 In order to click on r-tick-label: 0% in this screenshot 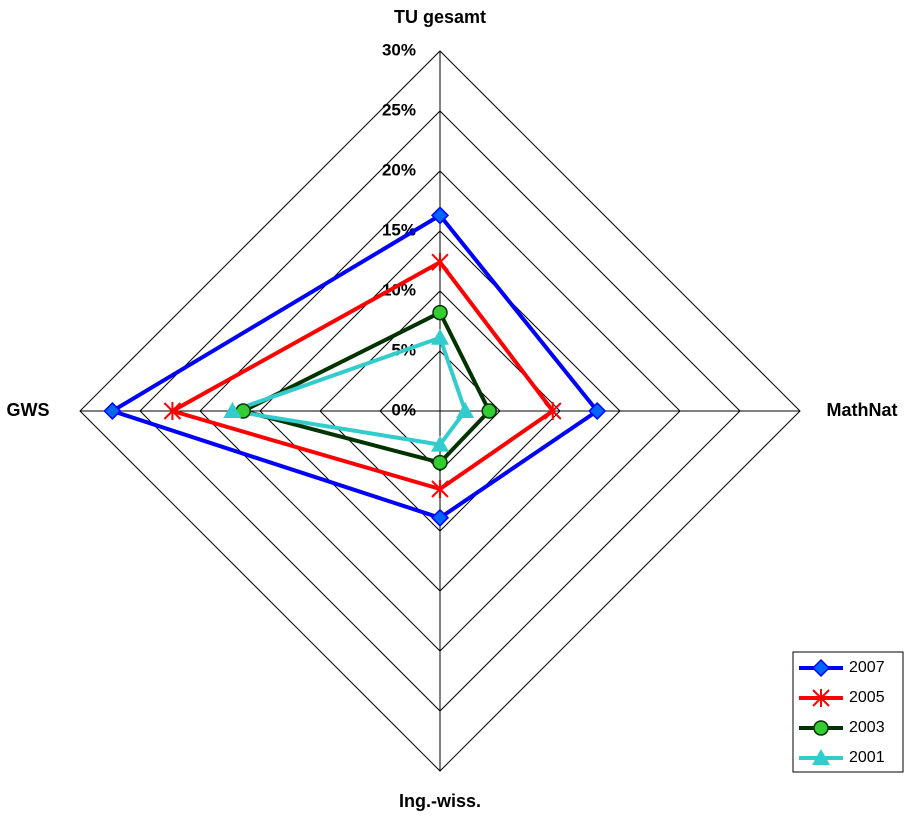, I will do `click(403, 409)`.